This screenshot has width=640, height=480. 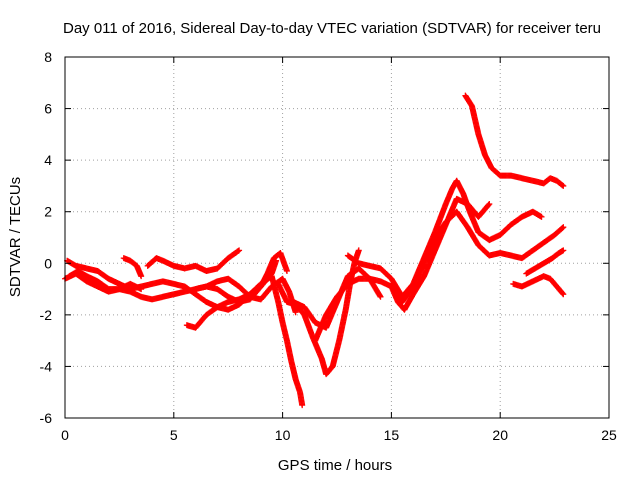 What do you see at coordinates (48, 57) in the screenshot?
I see `y-tick-label: 8` at bounding box center [48, 57].